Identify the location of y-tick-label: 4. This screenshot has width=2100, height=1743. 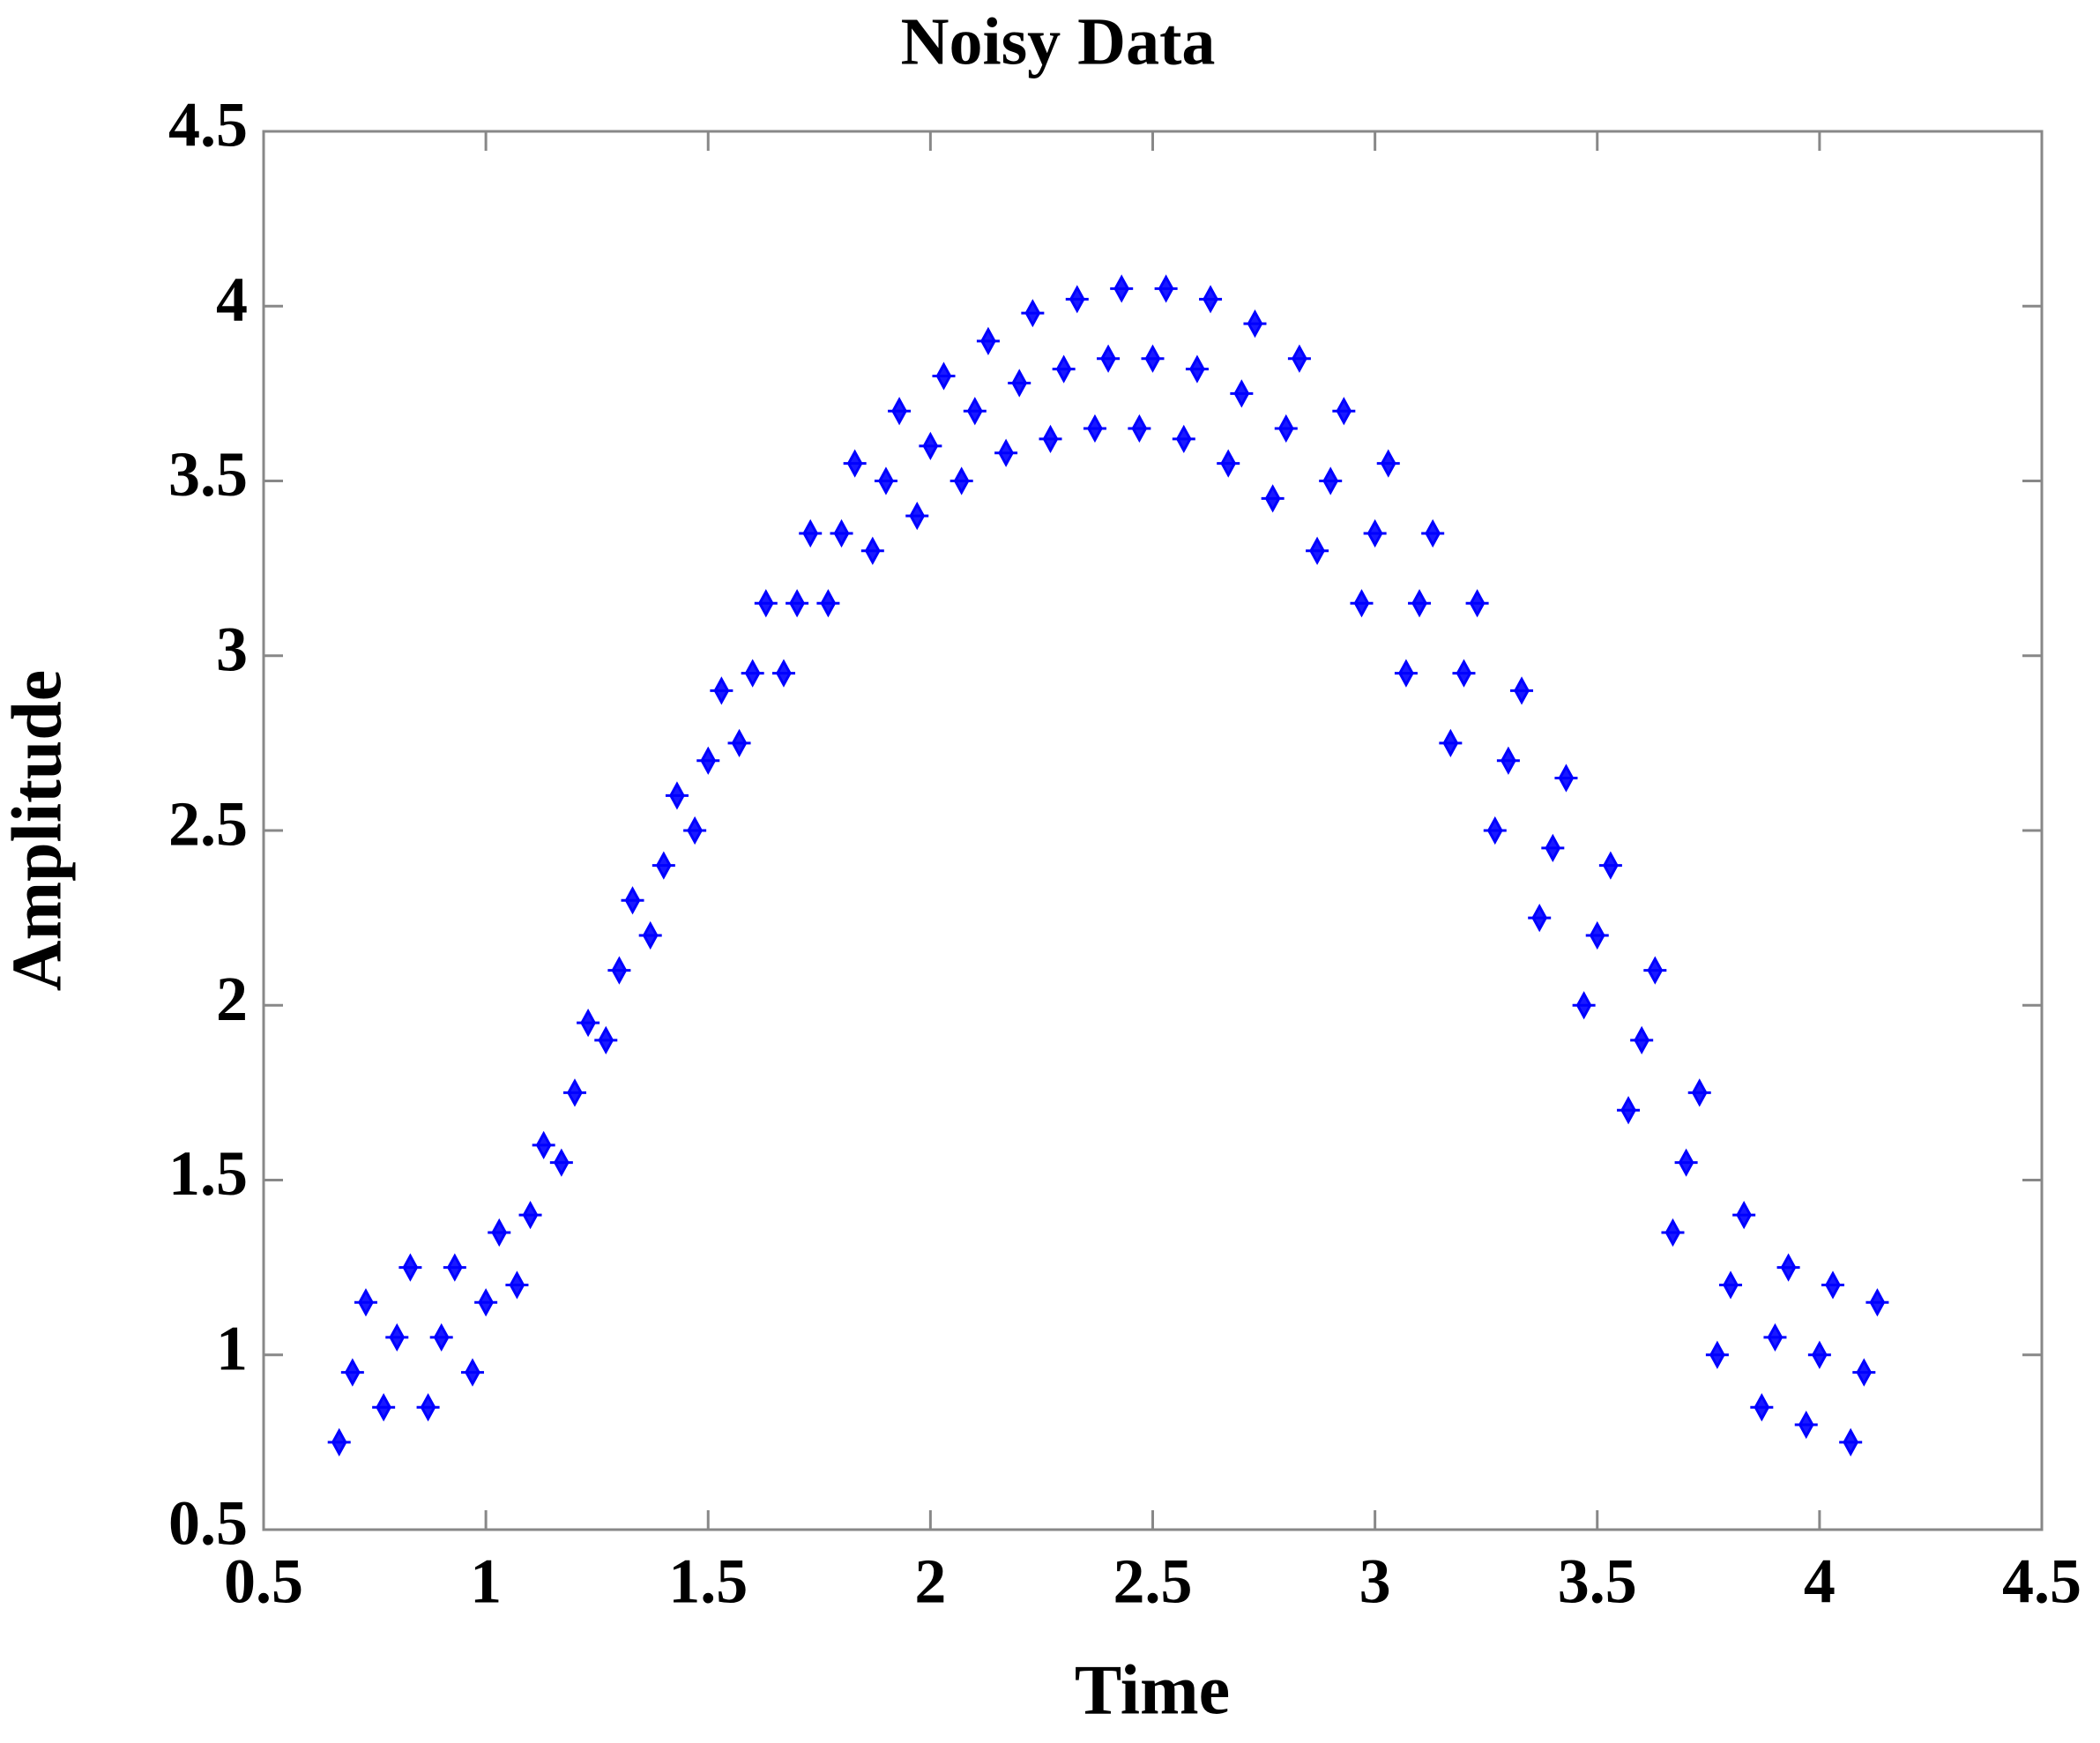
(232, 299).